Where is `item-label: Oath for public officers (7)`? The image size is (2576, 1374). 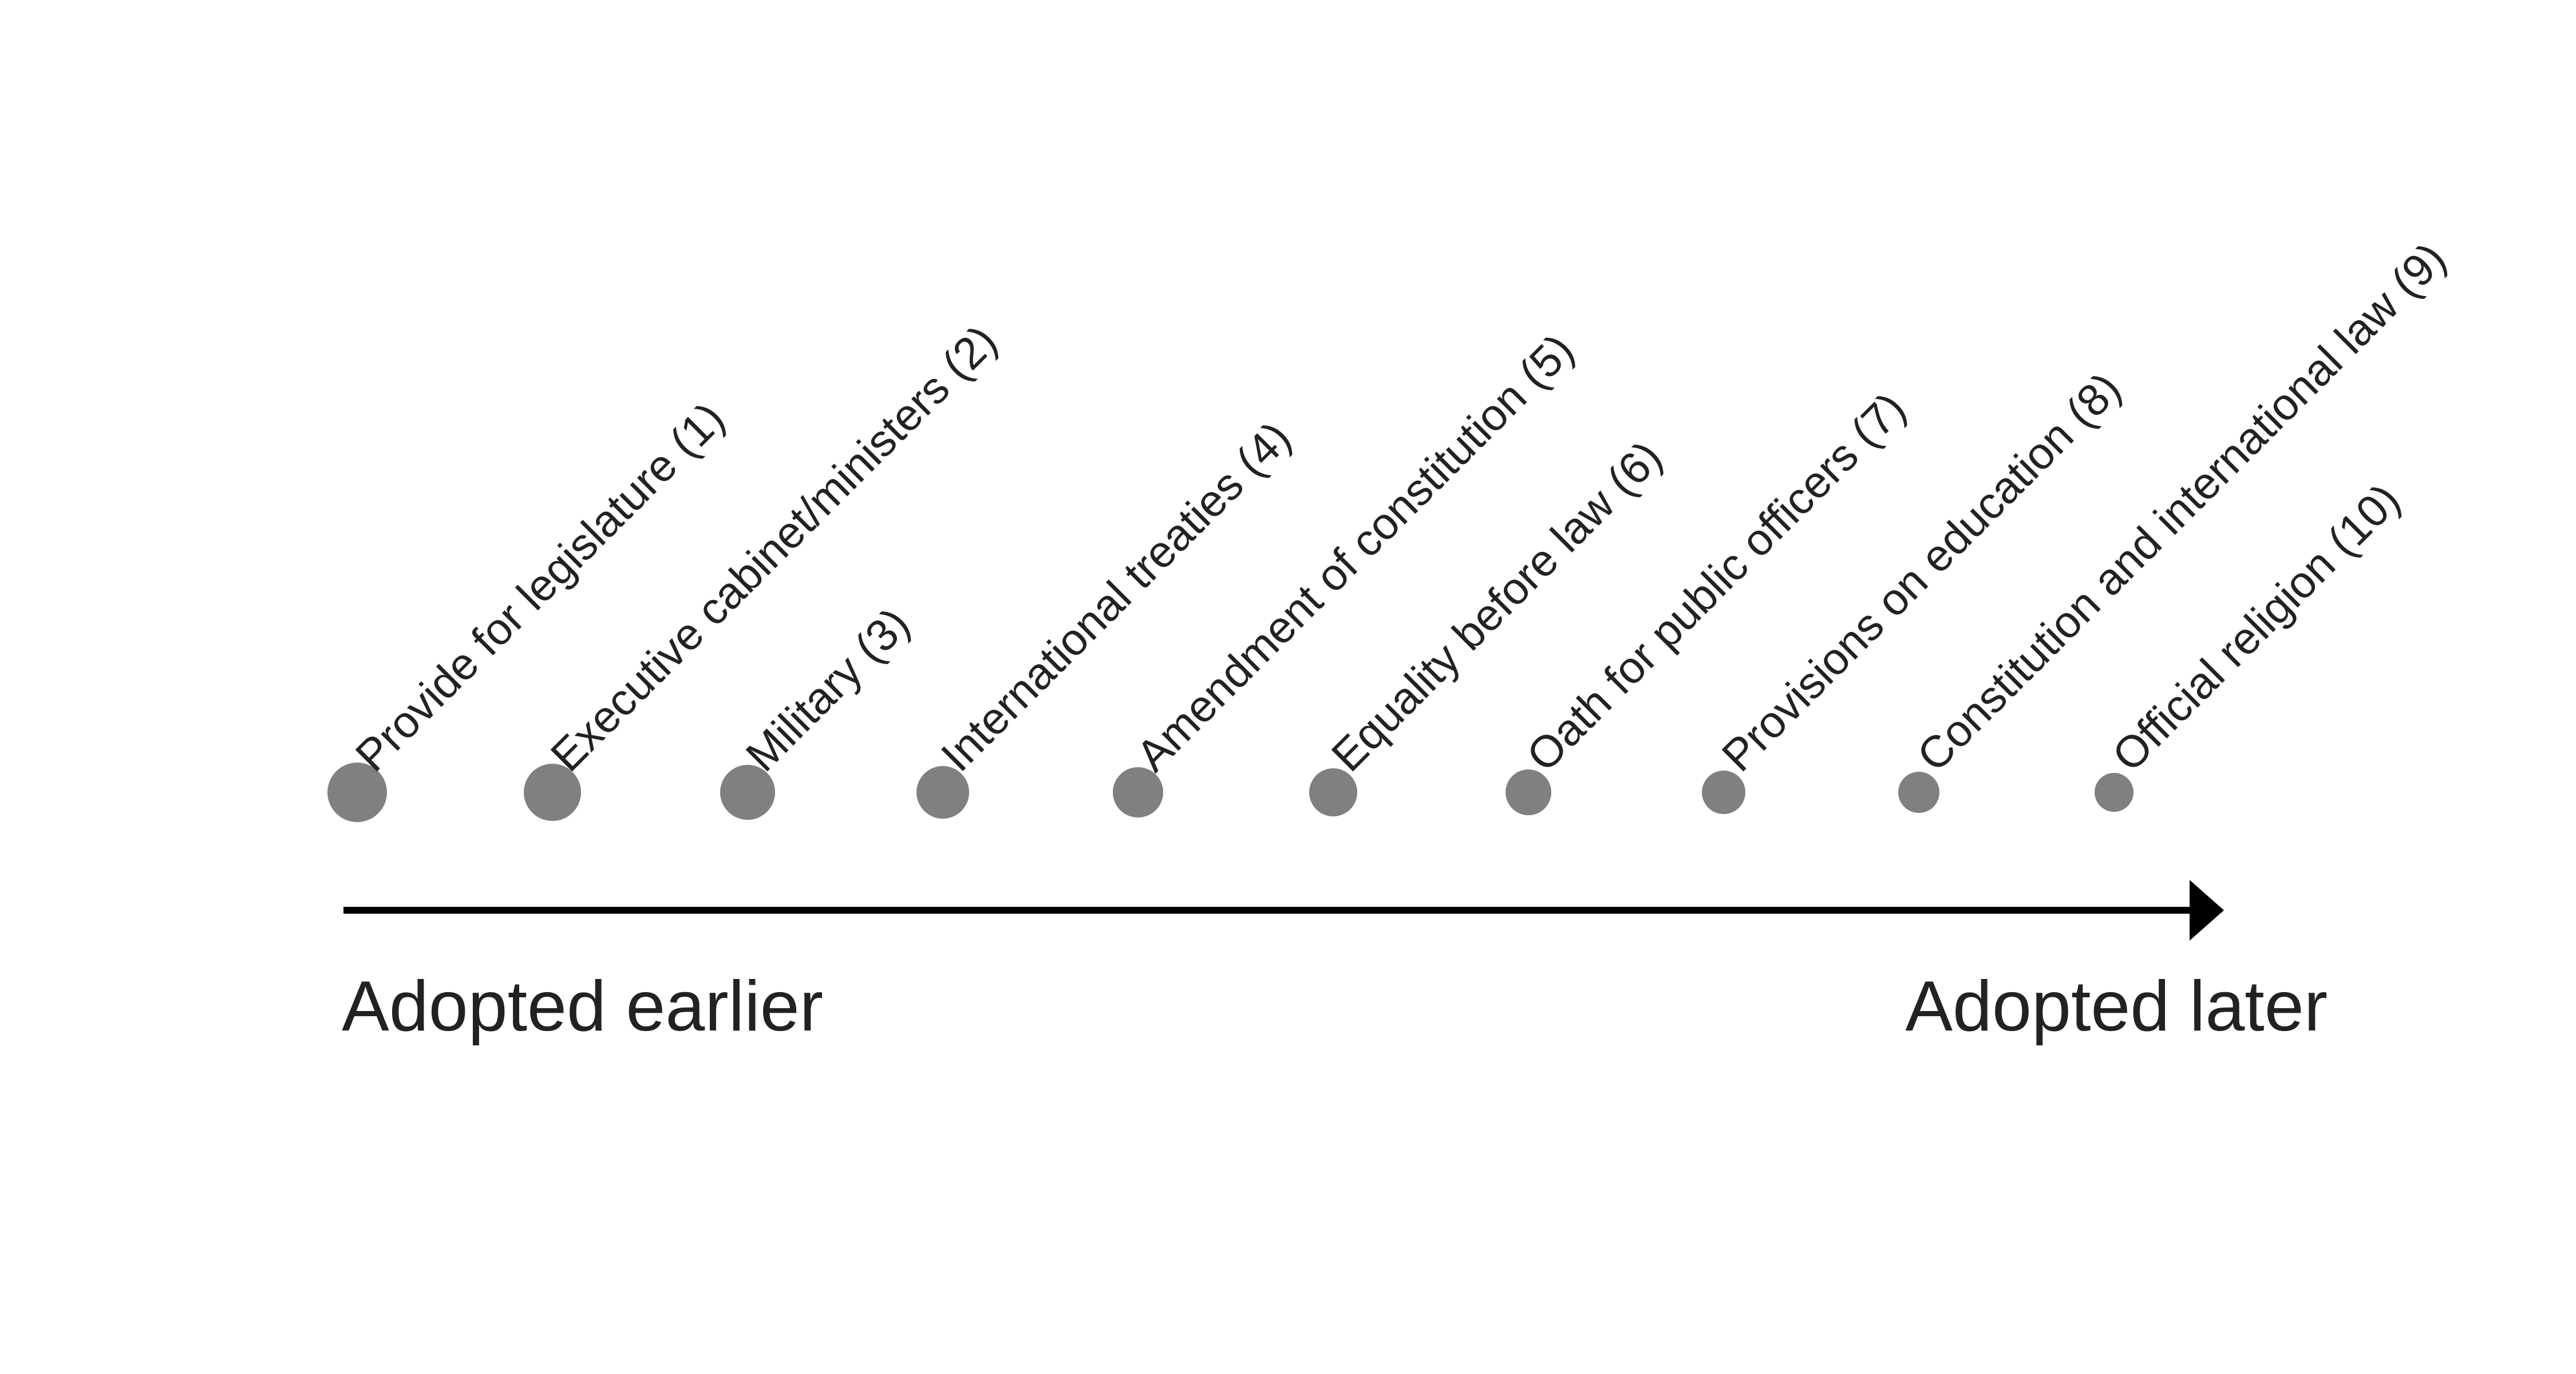
item-label: Oath for public officers (7) is located at coordinates (1716, 581).